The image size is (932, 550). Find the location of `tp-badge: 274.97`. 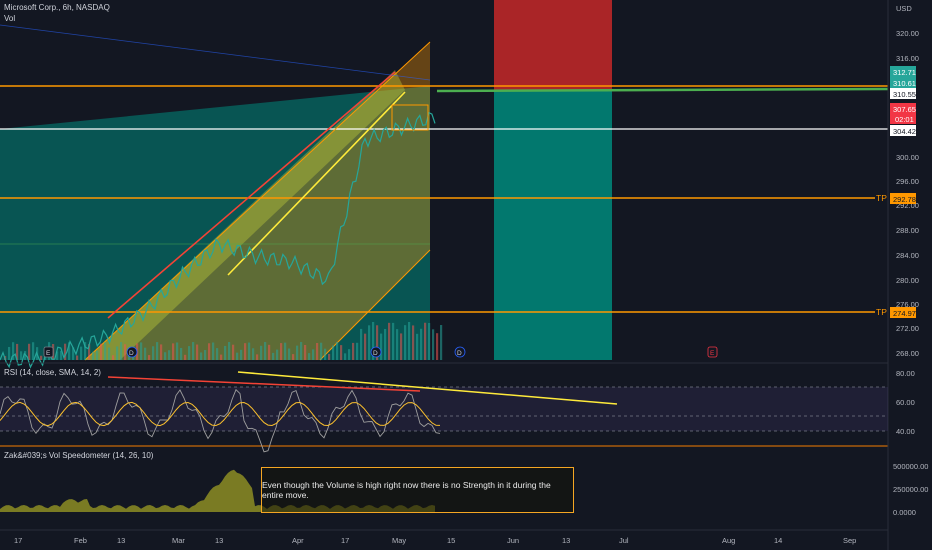

tp-badge: 274.97 is located at coordinates (904, 313).